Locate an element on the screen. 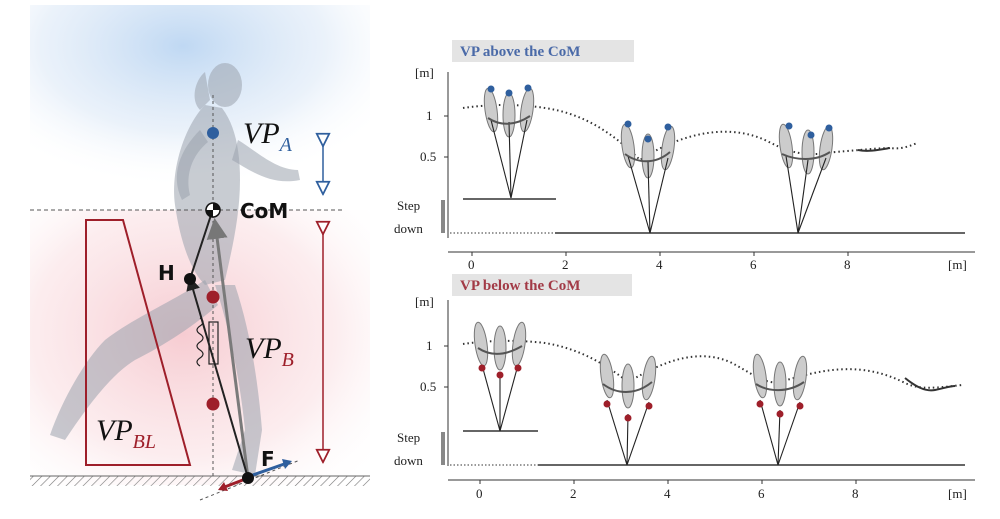 The height and width of the screenshot is (519, 1000). vp-b-point-upper is located at coordinates (213, 297).